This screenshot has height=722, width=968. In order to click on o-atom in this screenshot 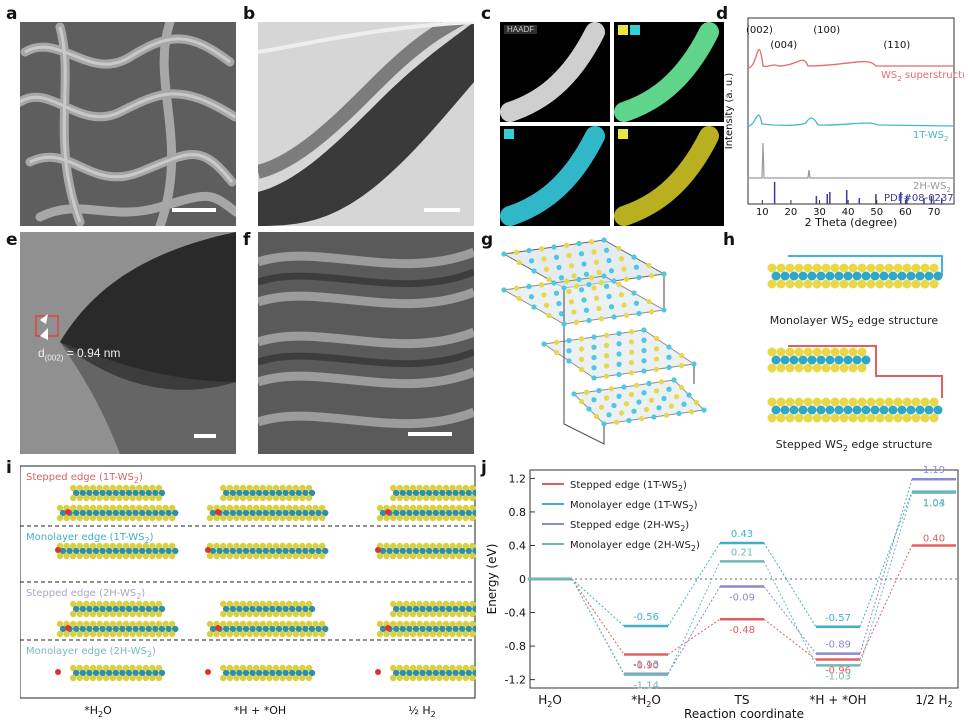, I will do `click(218, 628)`.